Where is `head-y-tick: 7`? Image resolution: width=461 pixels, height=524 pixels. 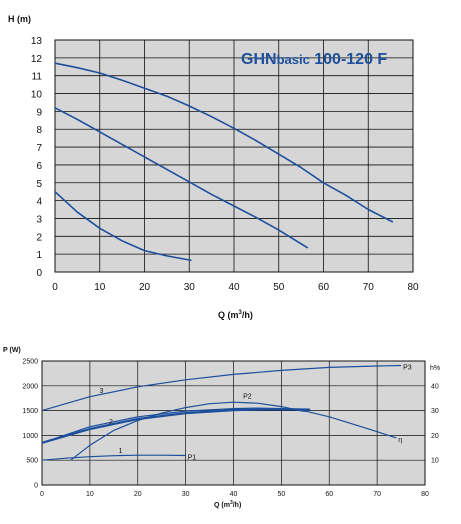 head-y-tick: 7 is located at coordinates (39, 148).